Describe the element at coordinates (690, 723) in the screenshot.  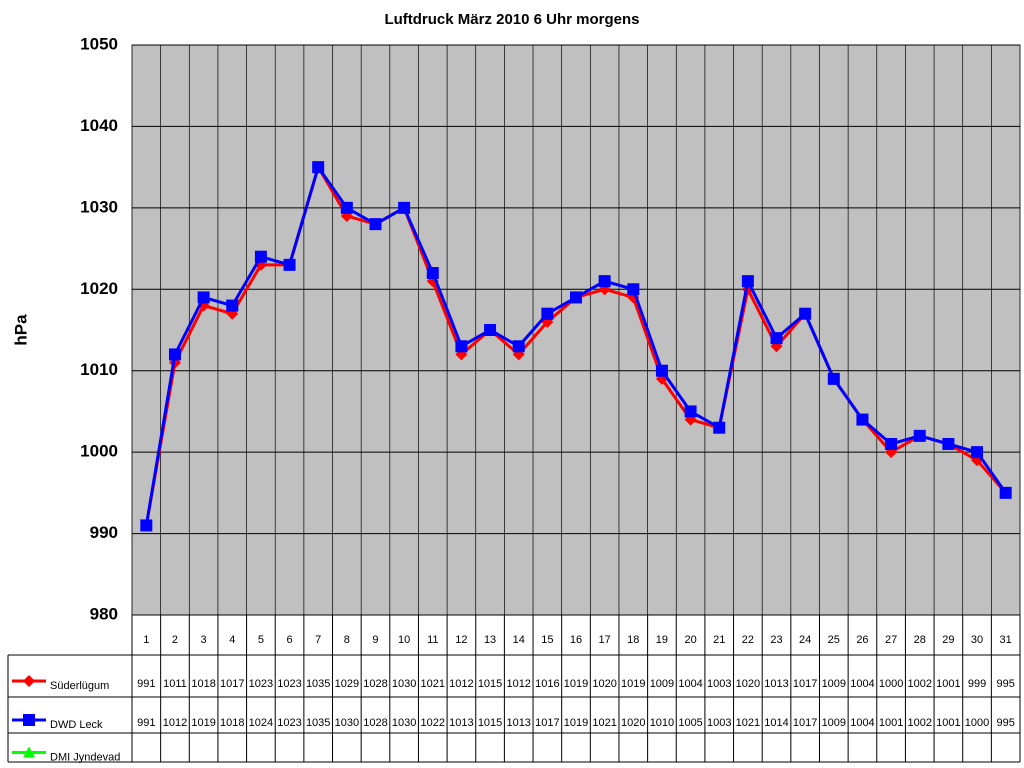
I see `table-cell: 1005` at that location.